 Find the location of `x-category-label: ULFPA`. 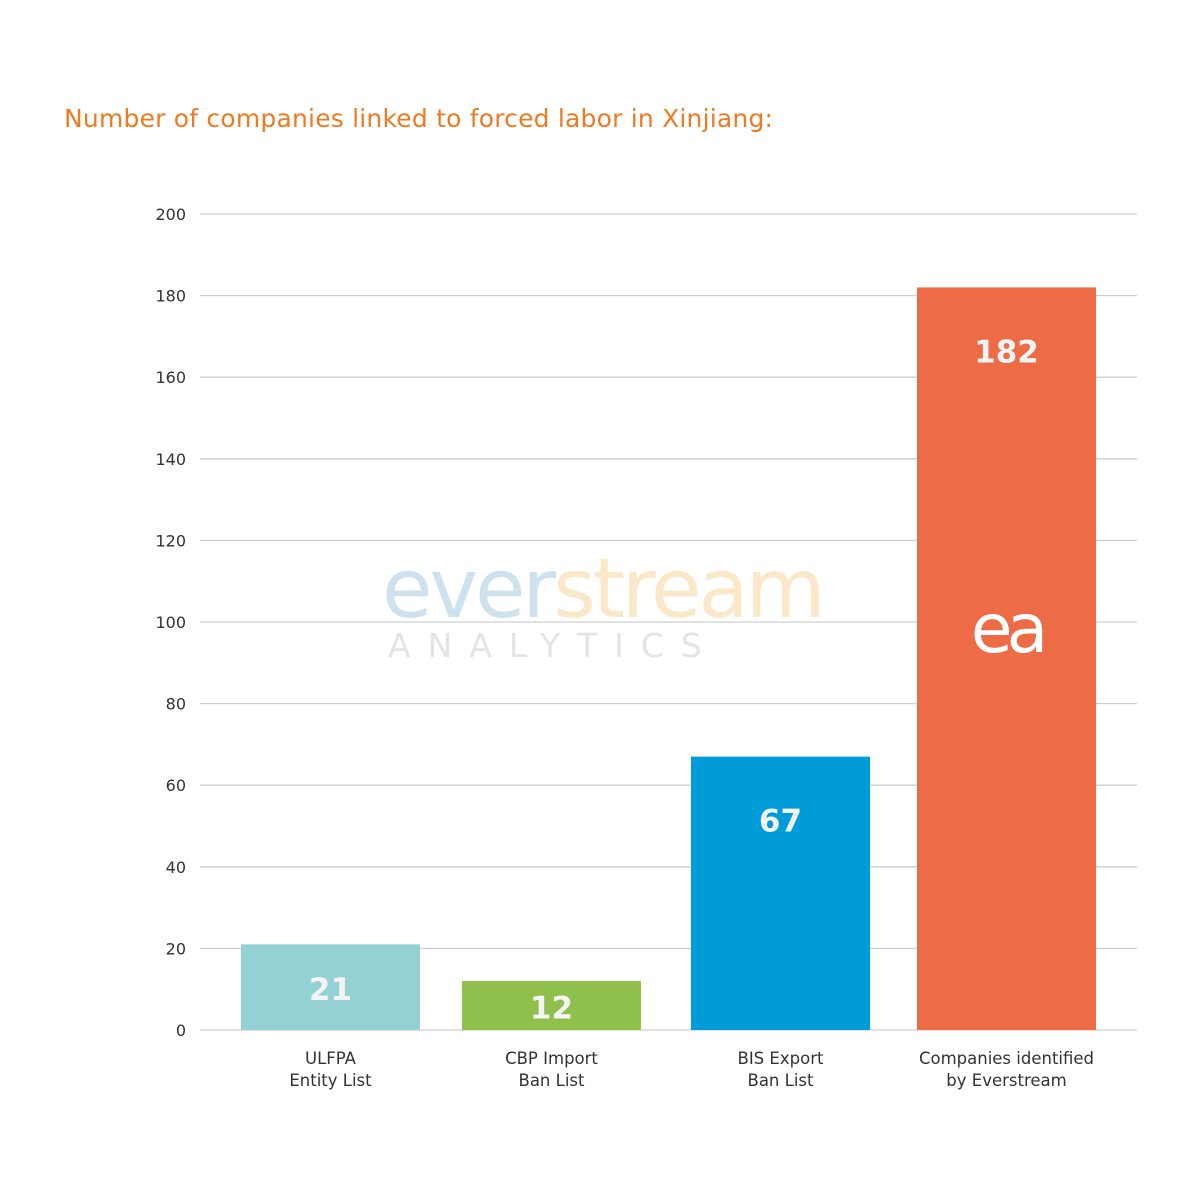

x-category-label: ULFPA is located at coordinates (331, 1058).